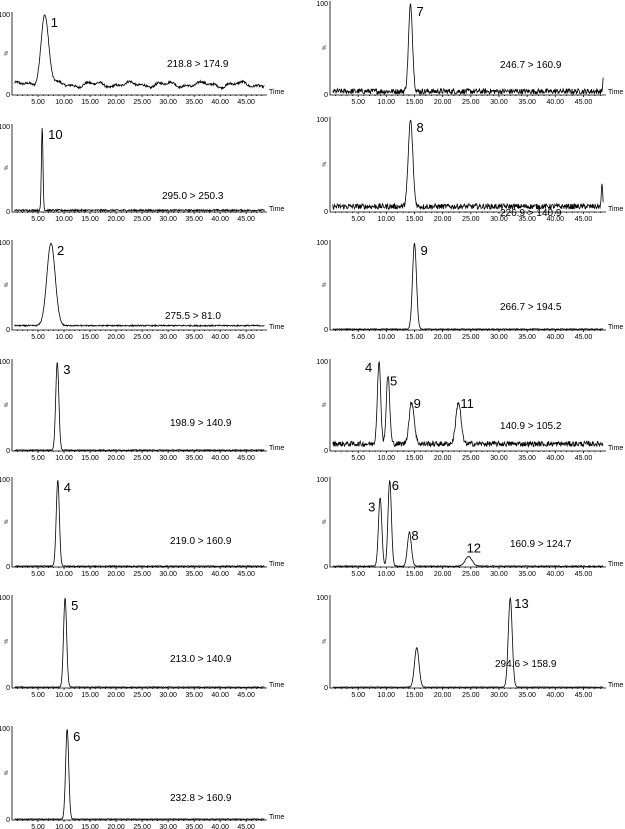 The height and width of the screenshot is (829, 625). Describe the element at coordinates (423, 250) in the screenshot. I see `peak-label: 9` at that location.